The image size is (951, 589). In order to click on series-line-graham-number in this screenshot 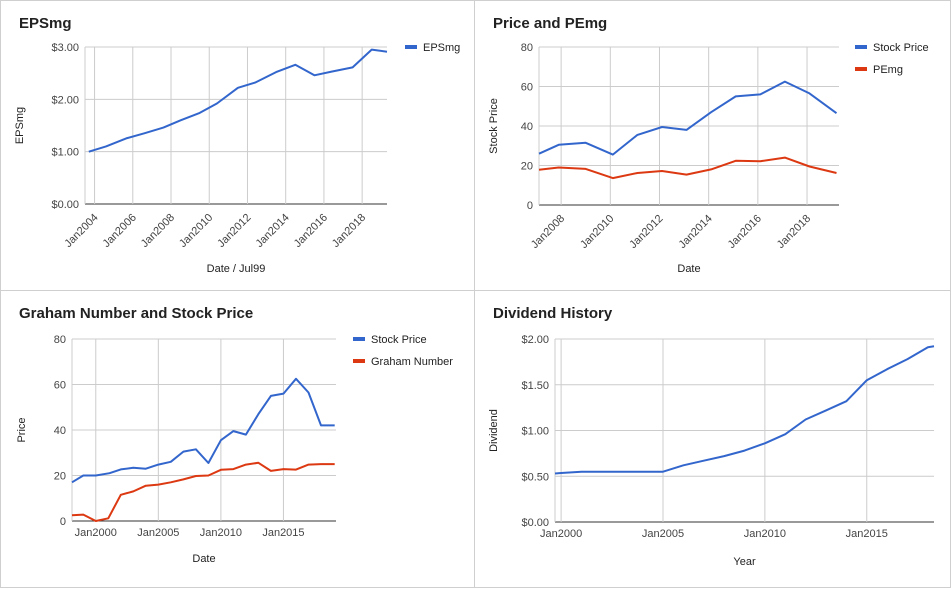, I will do `click(203, 491)`.